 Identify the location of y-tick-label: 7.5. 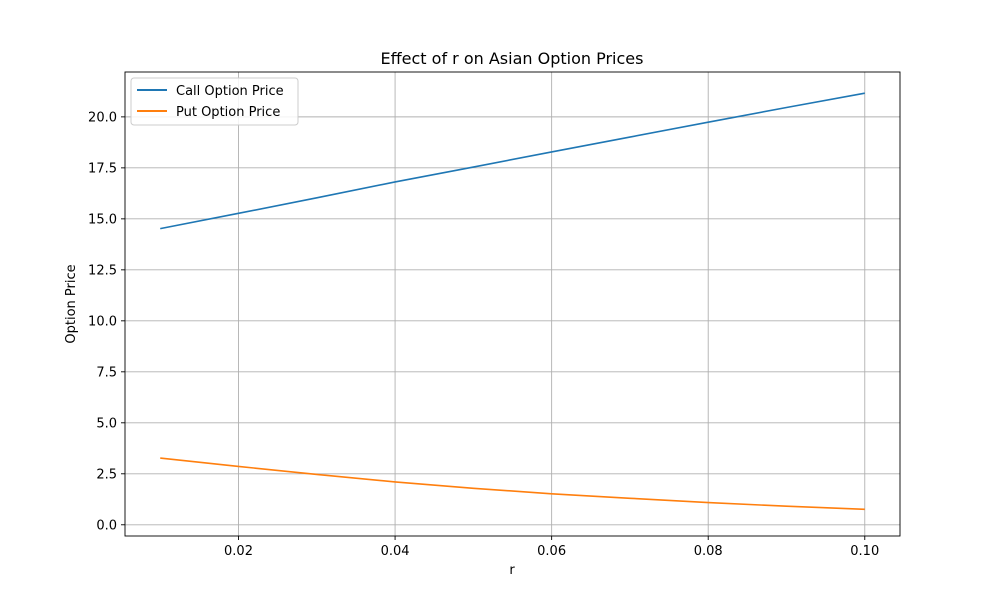
(106, 372).